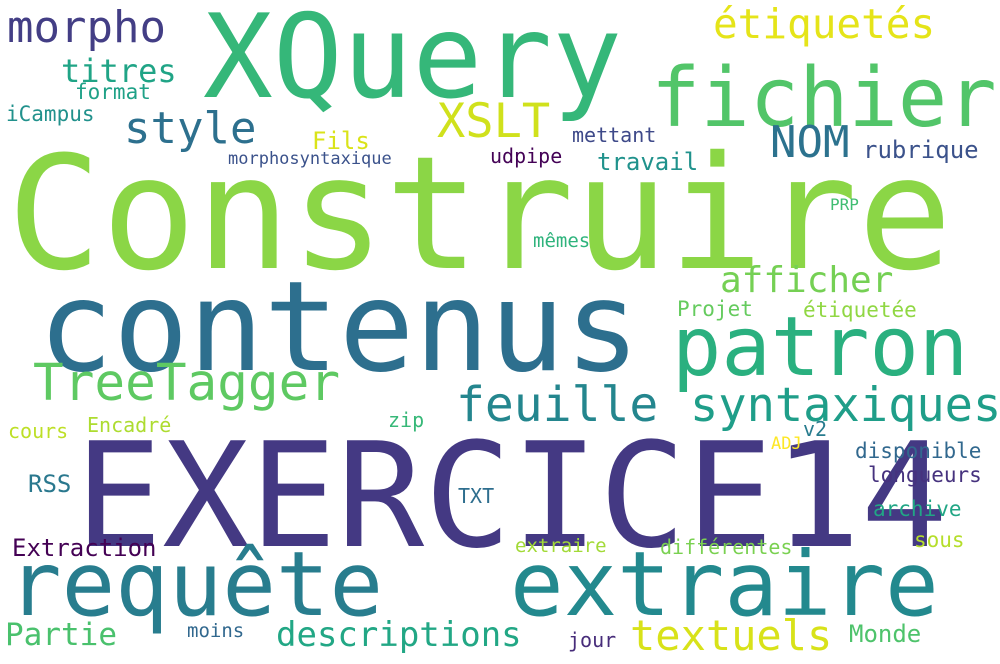 The height and width of the screenshot is (664, 1000). I want to click on word-fichier: fichier, so click(824, 98).